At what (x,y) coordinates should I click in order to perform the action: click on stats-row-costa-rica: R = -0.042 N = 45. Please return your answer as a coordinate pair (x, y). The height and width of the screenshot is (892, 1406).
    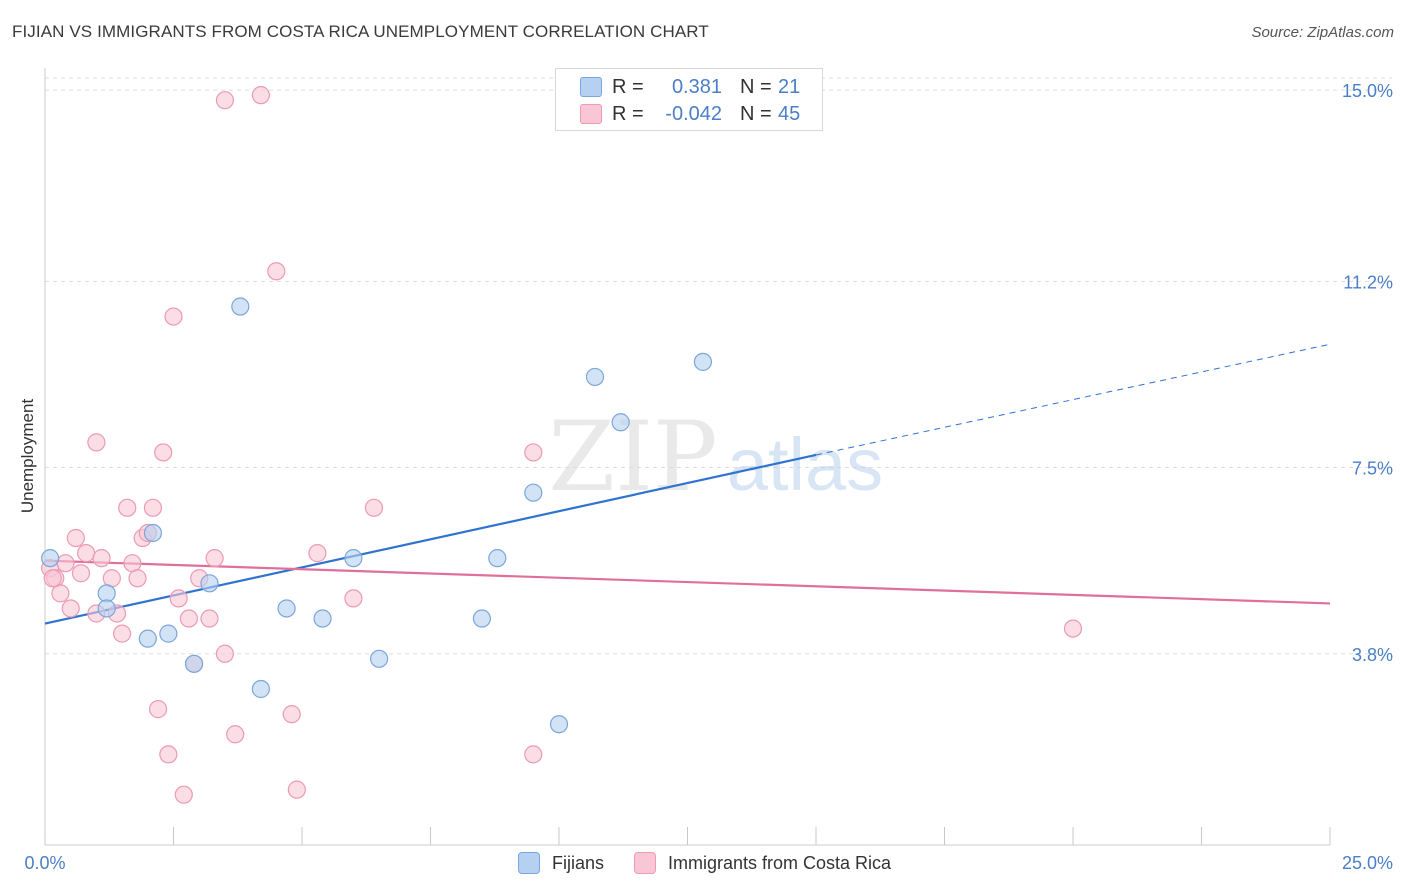
    Looking at the image, I should click on (690, 114).